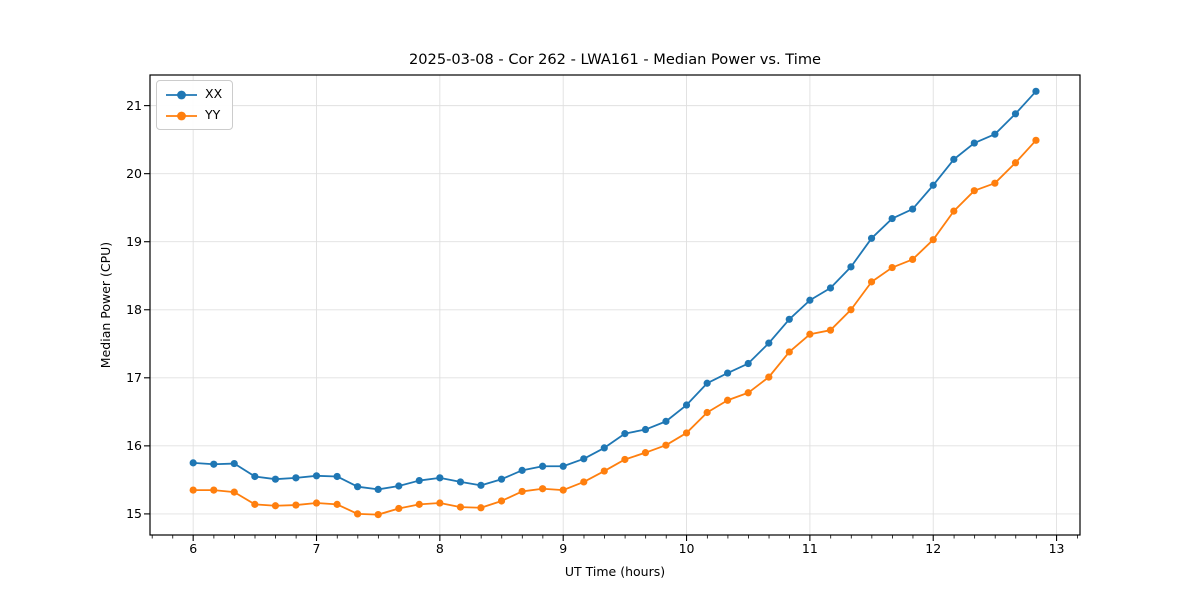 Image resolution: width=1200 pixels, height=600 pixels. I want to click on x-tick-label: 9, so click(563, 548).